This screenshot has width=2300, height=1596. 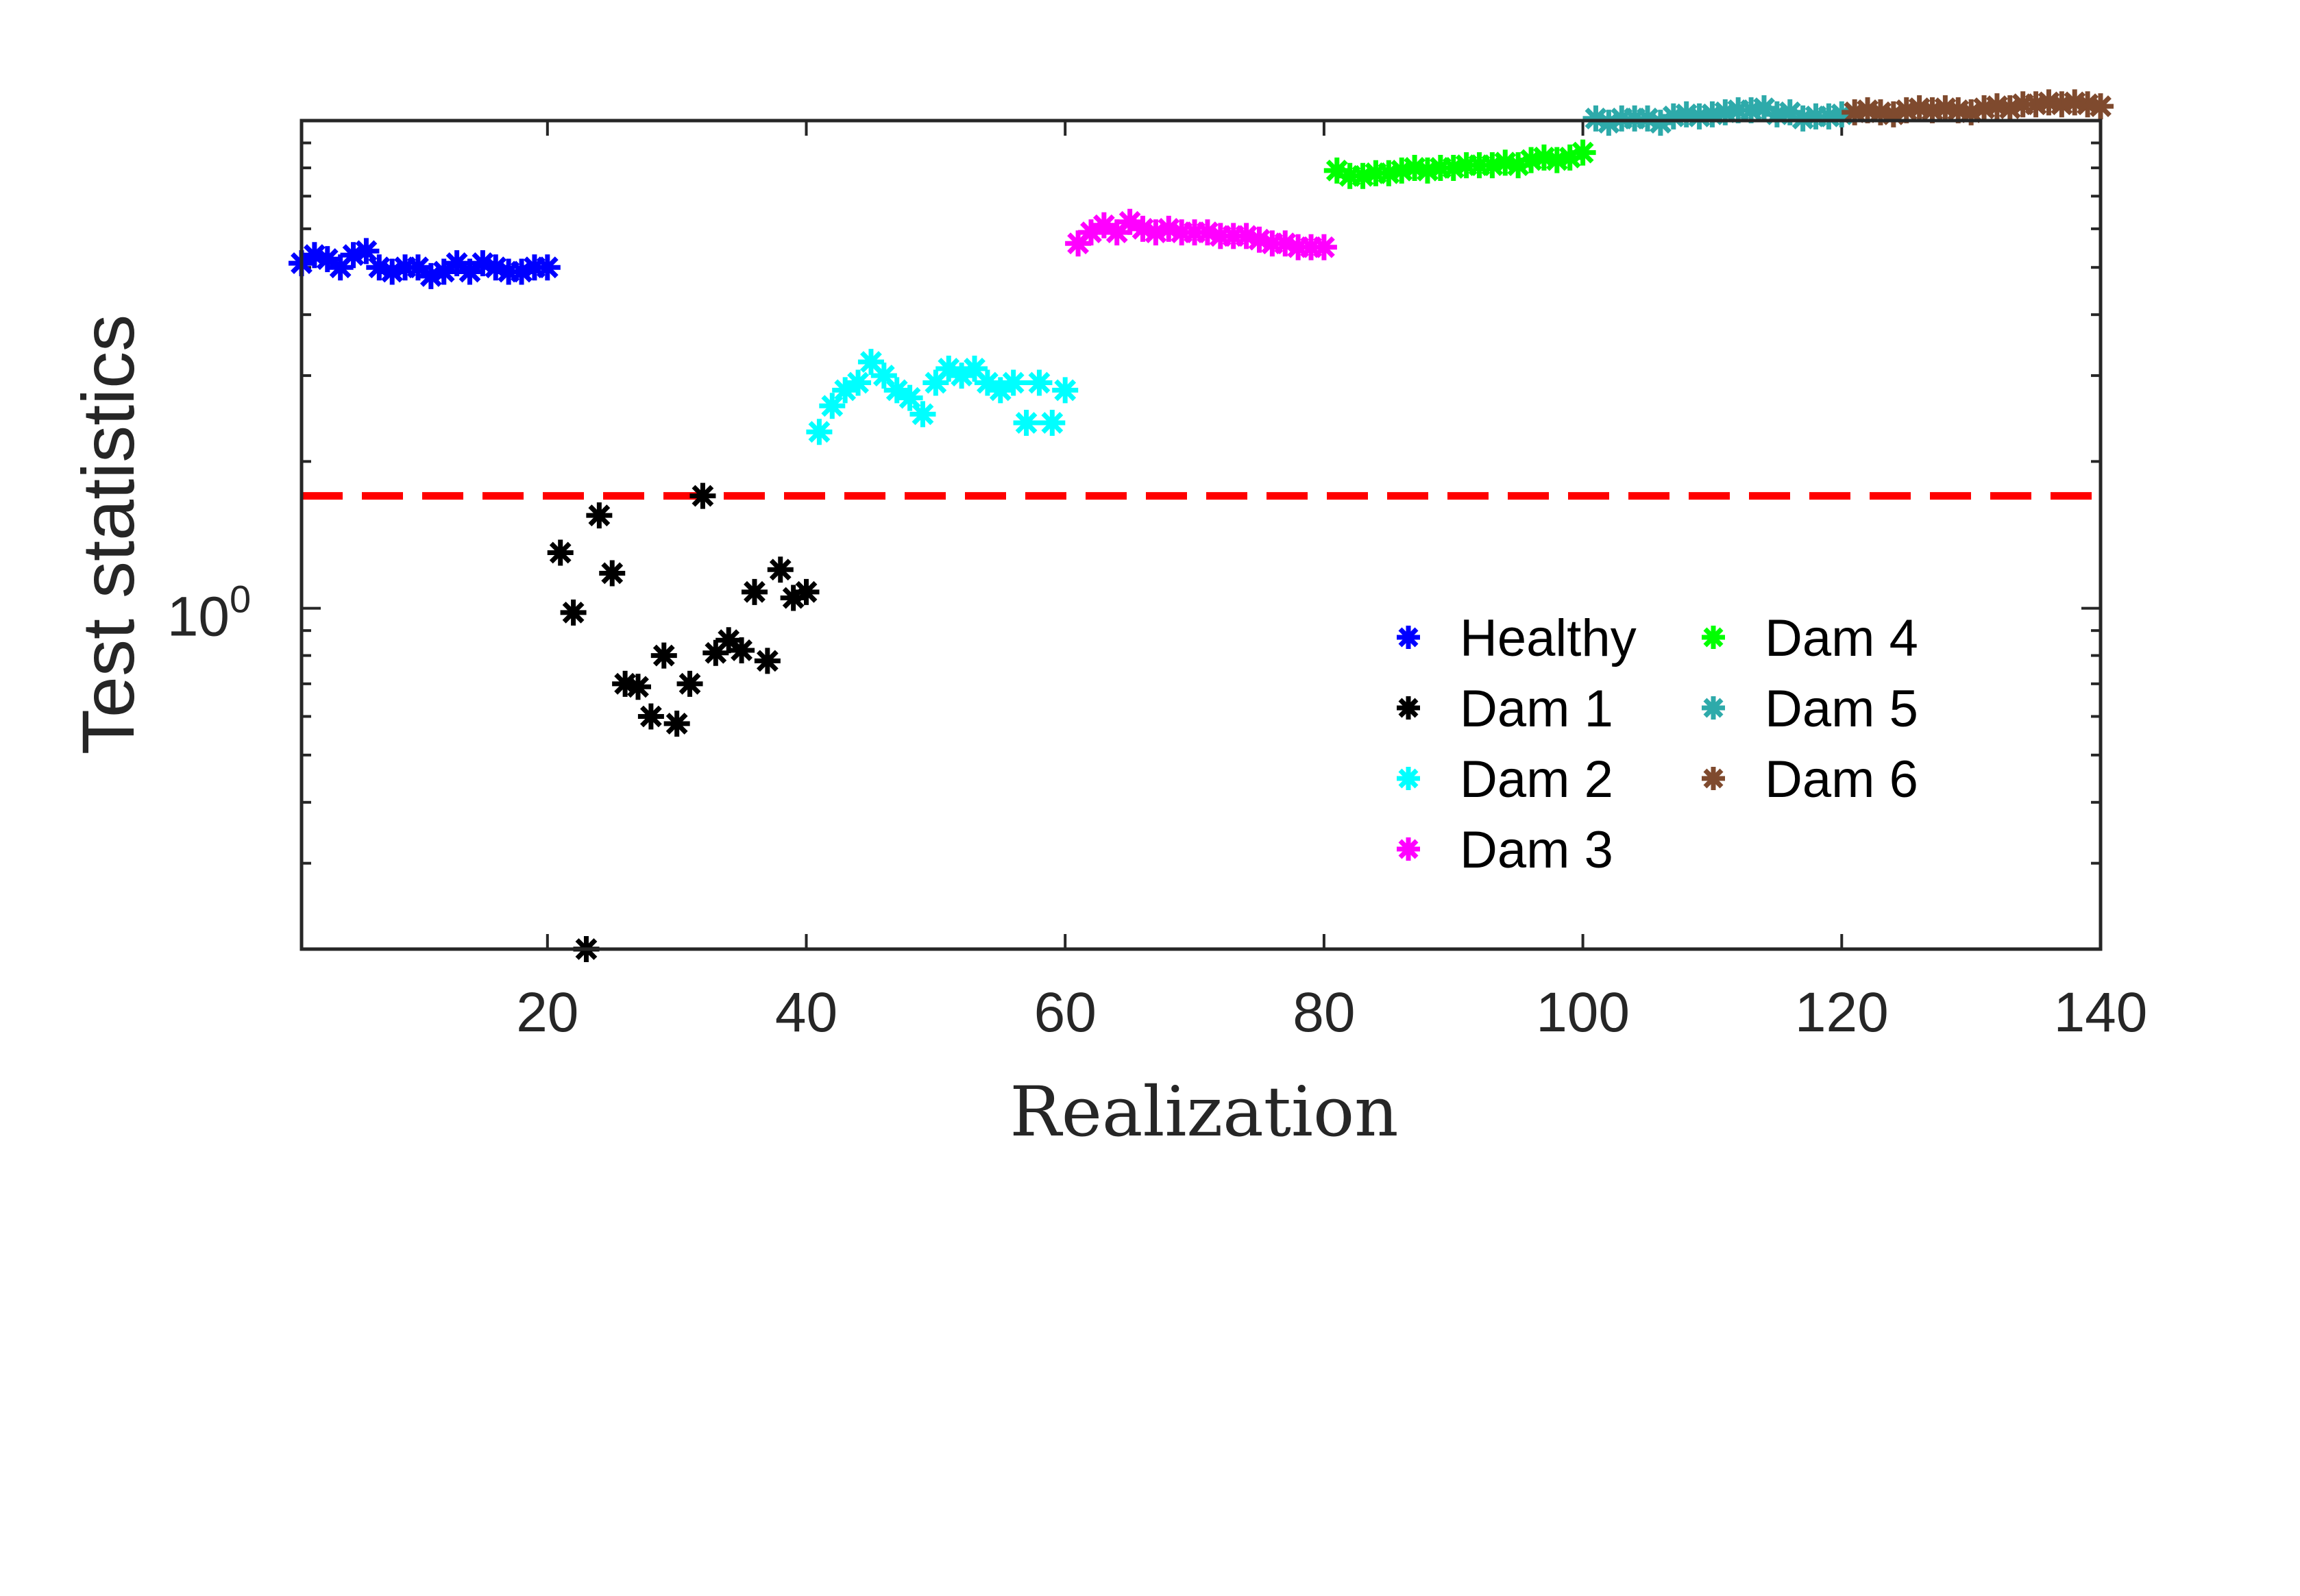 I want to click on legend-item: Dam 6, so click(x=1810, y=779).